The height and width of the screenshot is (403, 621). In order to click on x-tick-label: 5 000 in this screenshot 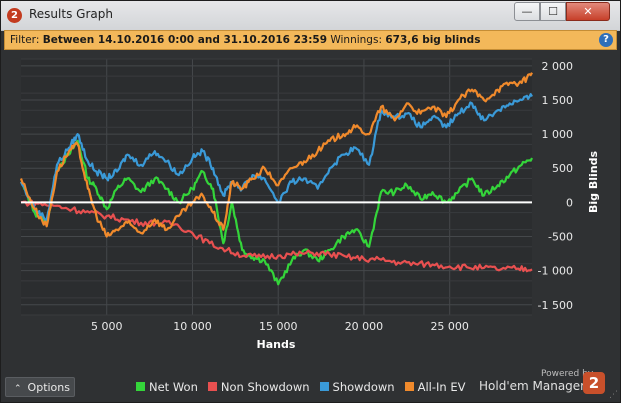, I will do `click(107, 326)`.